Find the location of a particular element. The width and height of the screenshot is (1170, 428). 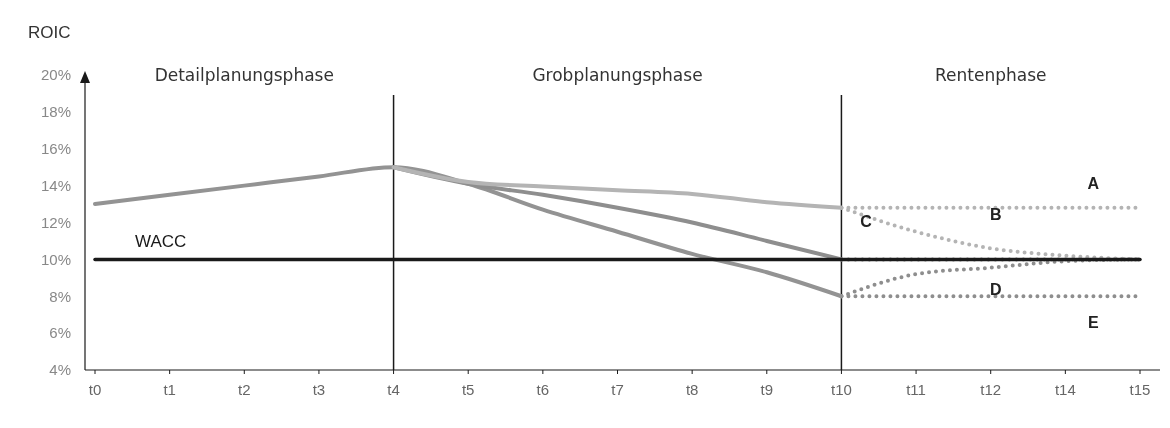

y-tick-label: 4% is located at coordinates (60, 370).